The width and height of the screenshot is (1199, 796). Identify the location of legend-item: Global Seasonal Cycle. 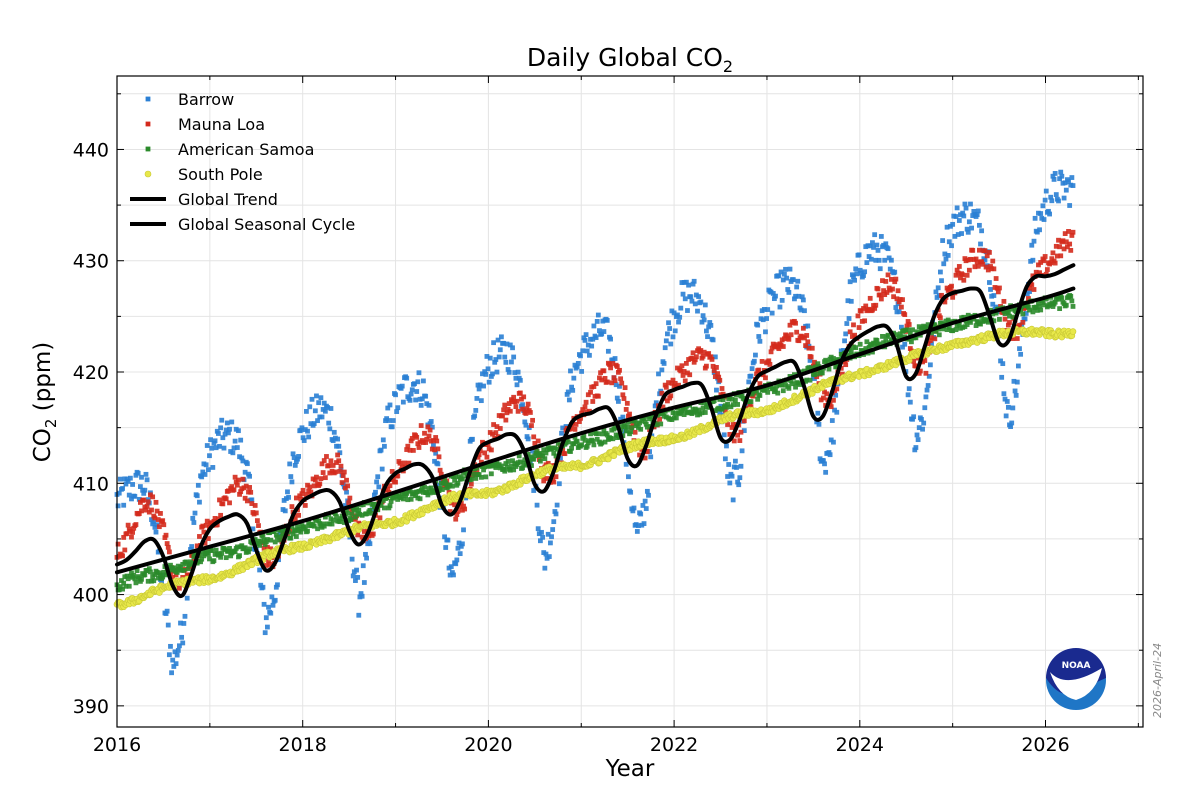
(242, 224).